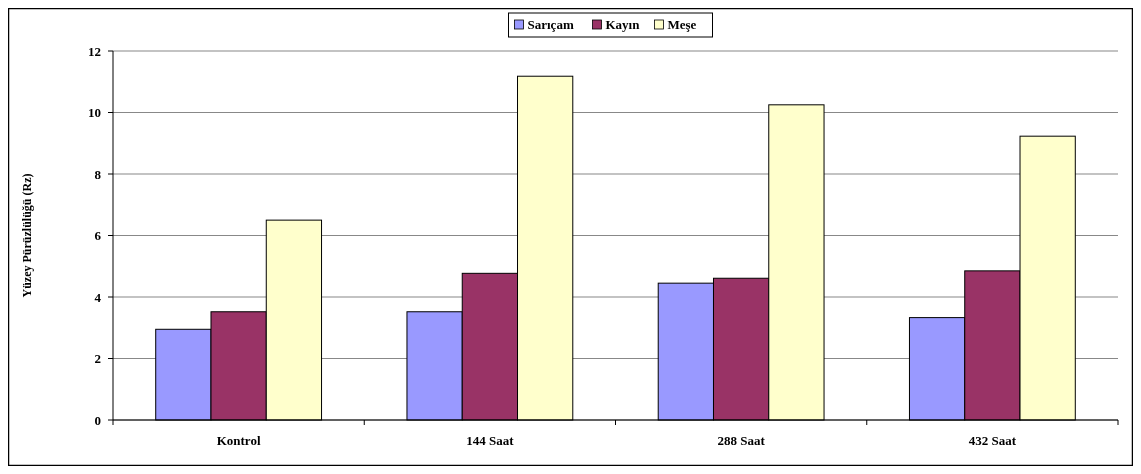 Image resolution: width=1141 pixels, height=474 pixels. I want to click on legend-label: Kayın, so click(623, 24).